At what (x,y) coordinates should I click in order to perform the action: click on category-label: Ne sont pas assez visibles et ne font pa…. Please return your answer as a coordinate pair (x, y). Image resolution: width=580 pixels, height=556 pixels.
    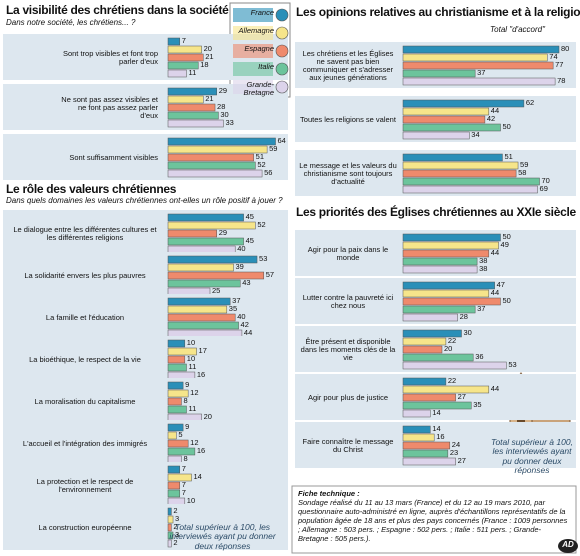
    Looking at the image, I should click on (109, 108).